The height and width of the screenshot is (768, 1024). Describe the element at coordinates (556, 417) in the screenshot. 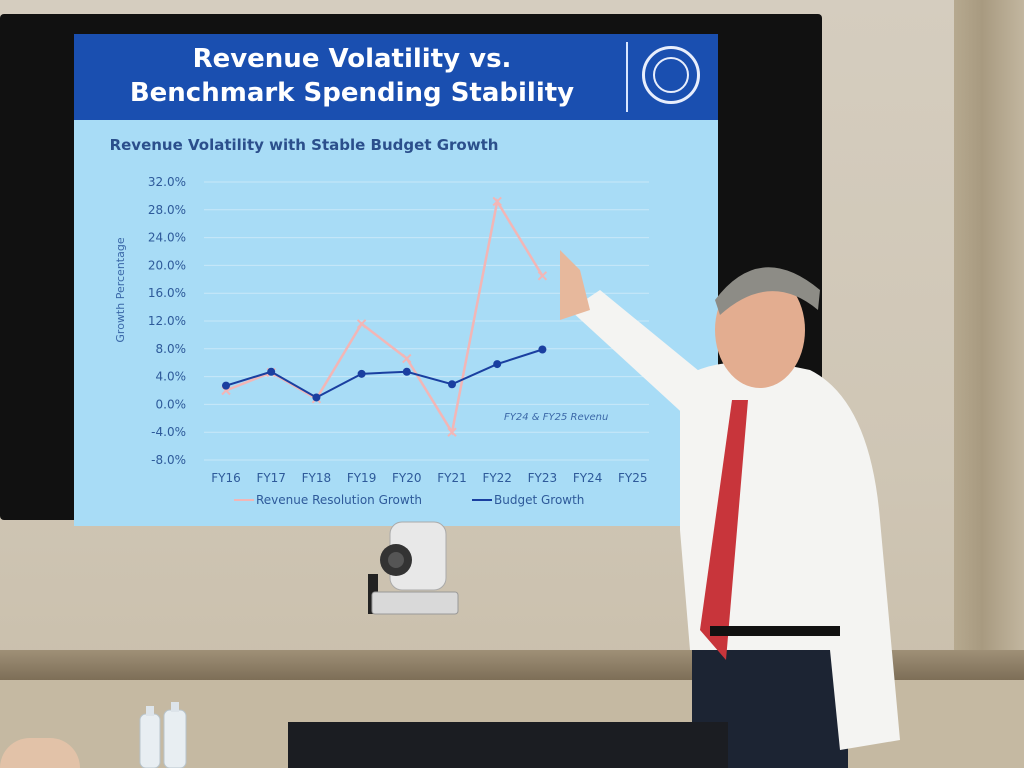

I see `chart-annotation: FY24 & FY25 Revenu` at that location.